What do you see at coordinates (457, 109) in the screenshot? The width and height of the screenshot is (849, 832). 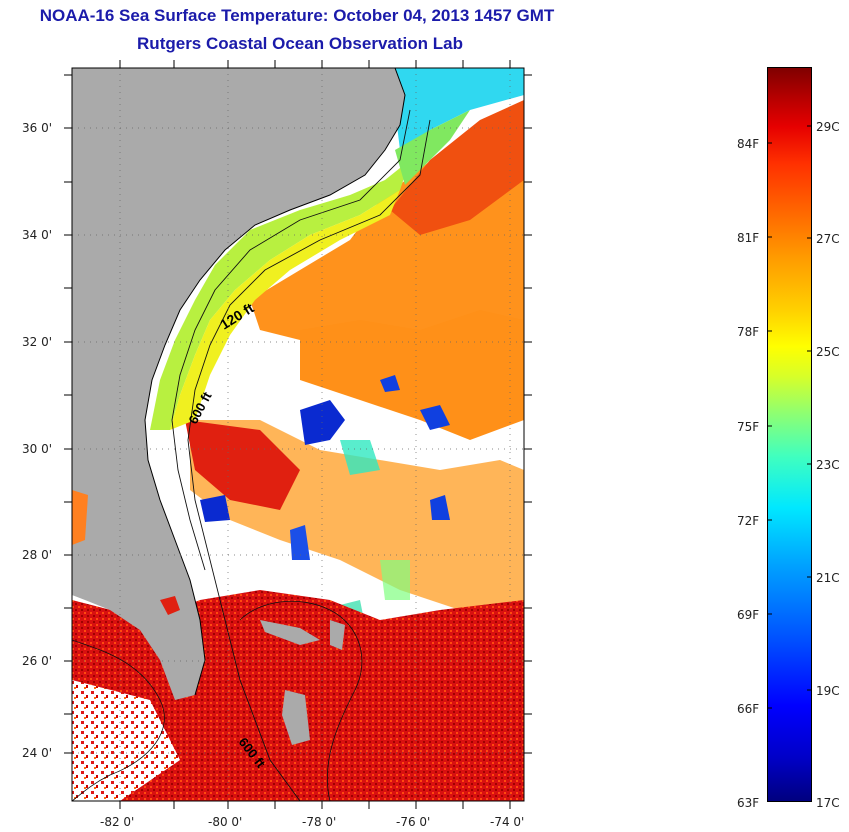 I see `nearshore-cyan-north` at bounding box center [457, 109].